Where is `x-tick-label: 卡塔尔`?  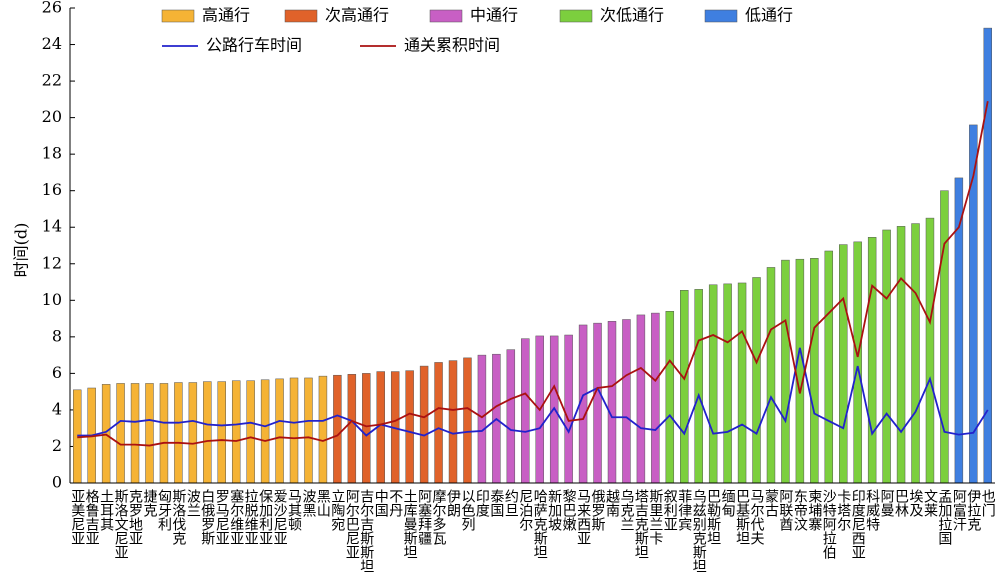 x-tick-label: 卡塔尔 is located at coordinates (843, 510).